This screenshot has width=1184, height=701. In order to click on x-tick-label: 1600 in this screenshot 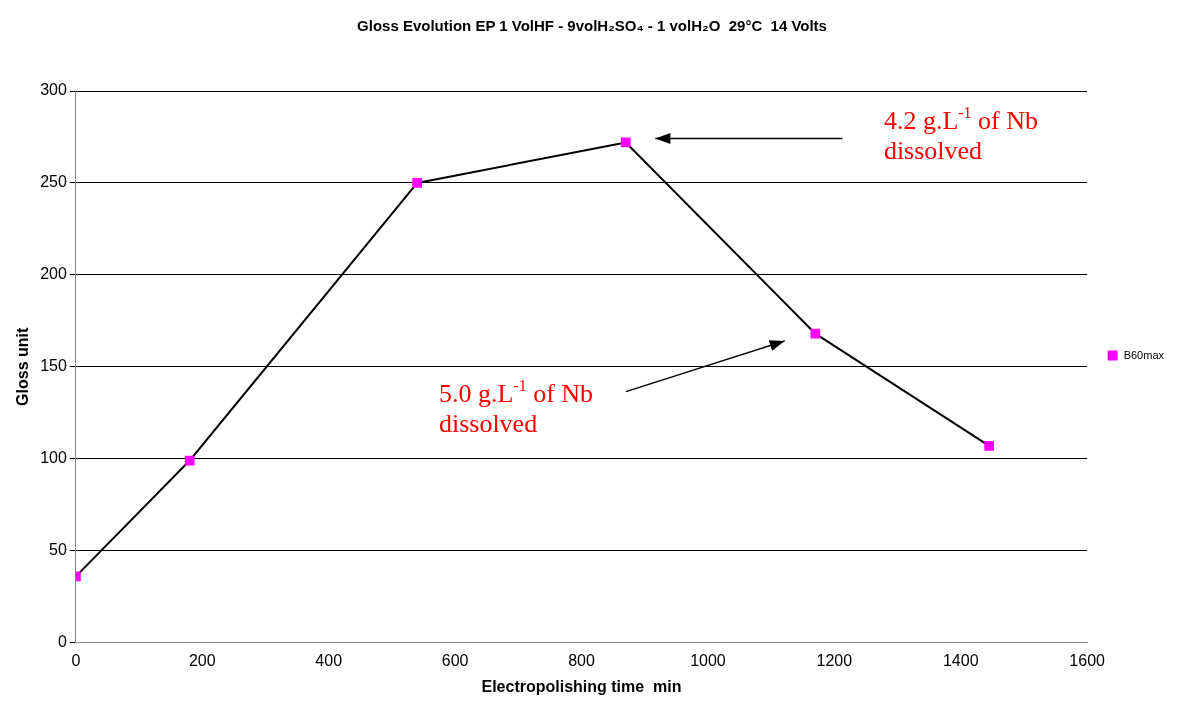, I will do `click(1087, 660)`.